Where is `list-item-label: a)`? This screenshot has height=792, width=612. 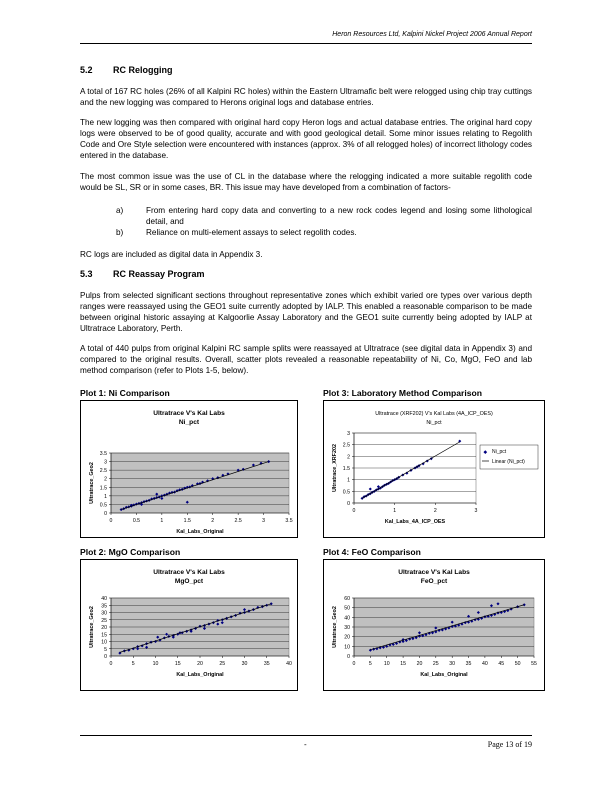 list-item-label: a) is located at coordinates (120, 210).